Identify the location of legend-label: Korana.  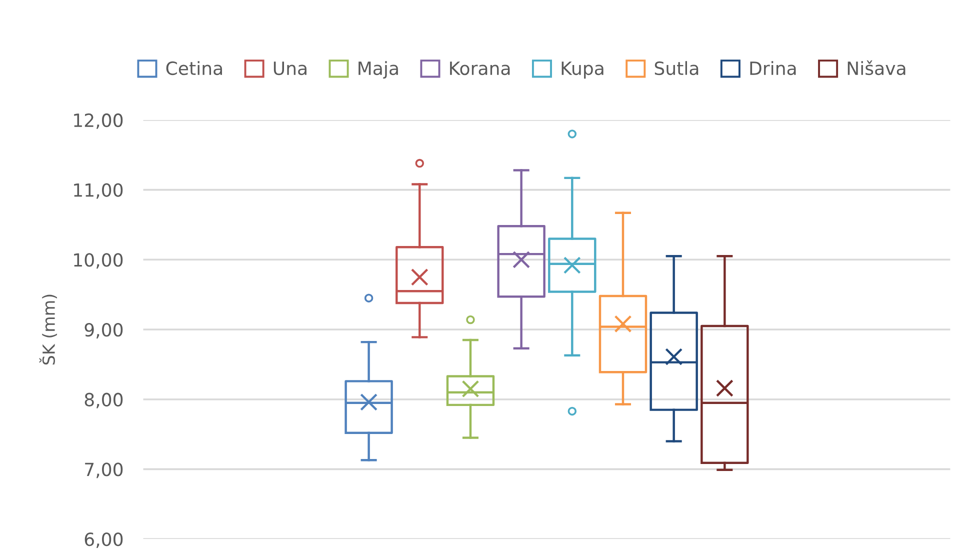
(480, 69).